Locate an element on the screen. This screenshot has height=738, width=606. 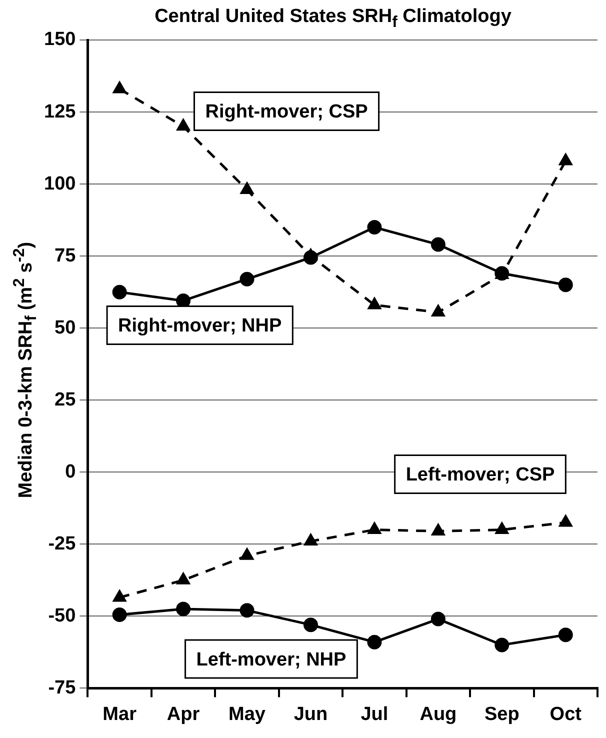
x-tick-label: Apr is located at coordinates (183, 714).